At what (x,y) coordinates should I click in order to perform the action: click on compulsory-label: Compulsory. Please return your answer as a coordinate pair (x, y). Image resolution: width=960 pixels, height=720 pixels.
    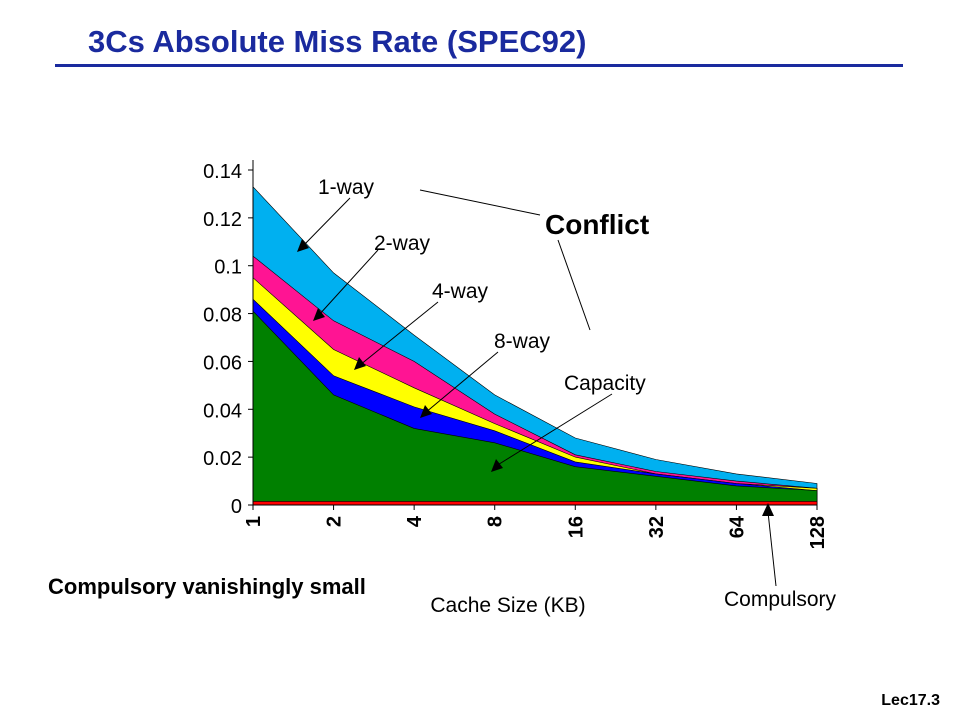
    Looking at the image, I should click on (780, 599).